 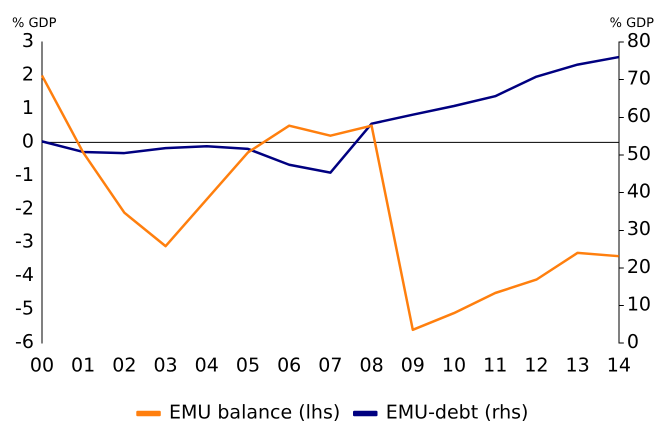 I want to click on x-tick-label: 05, so click(x=248, y=365).